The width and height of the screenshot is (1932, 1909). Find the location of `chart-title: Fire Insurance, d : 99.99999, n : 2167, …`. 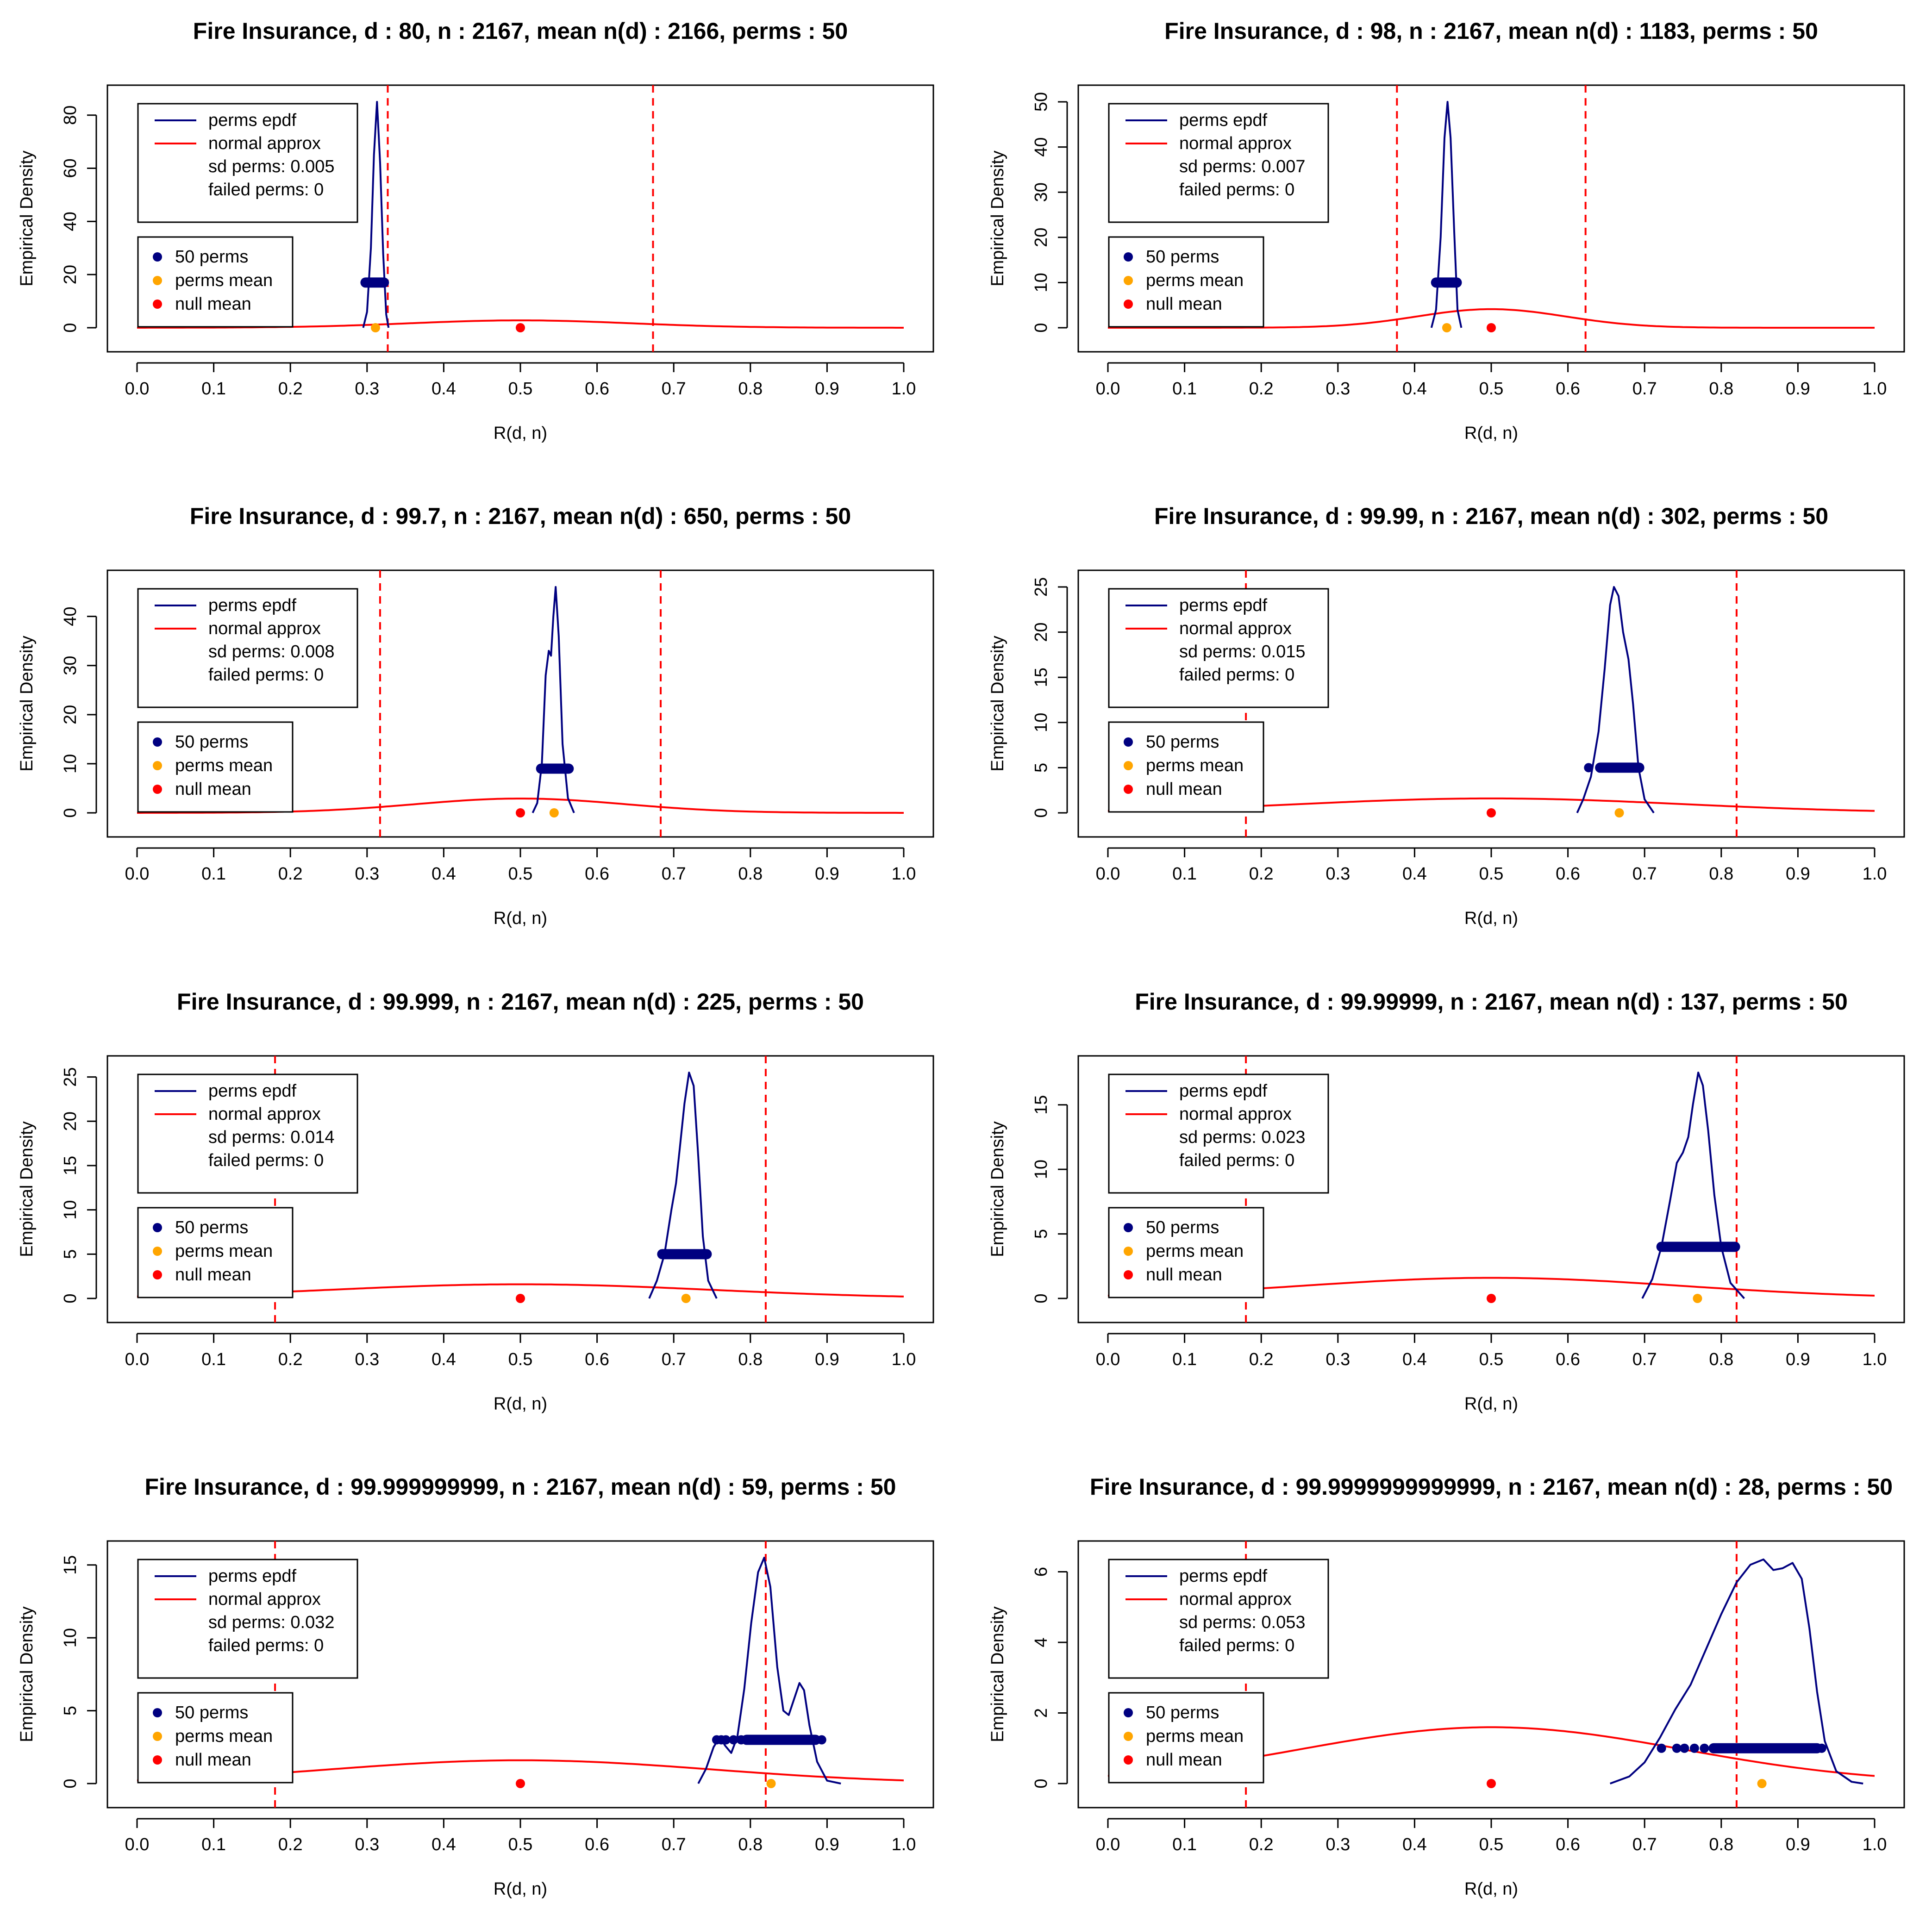

chart-title: Fire Insurance, d : 99.99999, n : 2167, … is located at coordinates (1491, 1002).